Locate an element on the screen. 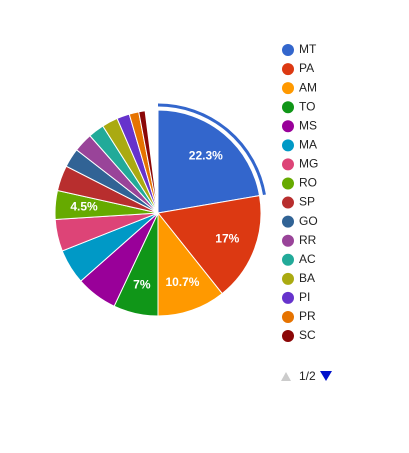  legend-label: SC is located at coordinates (307, 335).